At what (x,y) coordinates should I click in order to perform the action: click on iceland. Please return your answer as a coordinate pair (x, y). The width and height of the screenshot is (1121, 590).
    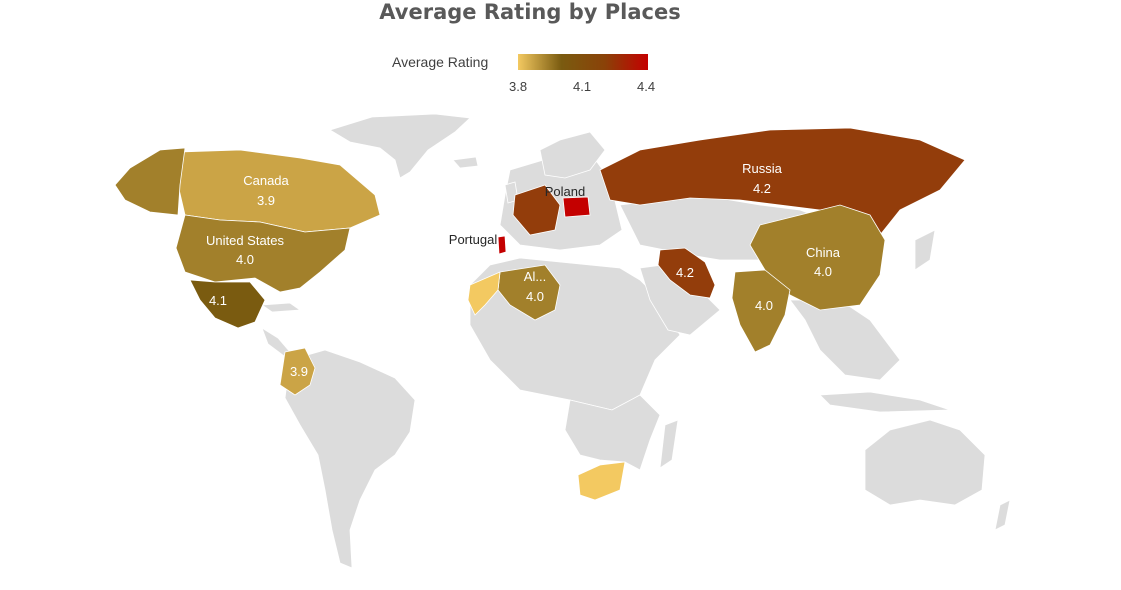
    Looking at the image, I should click on (465, 162).